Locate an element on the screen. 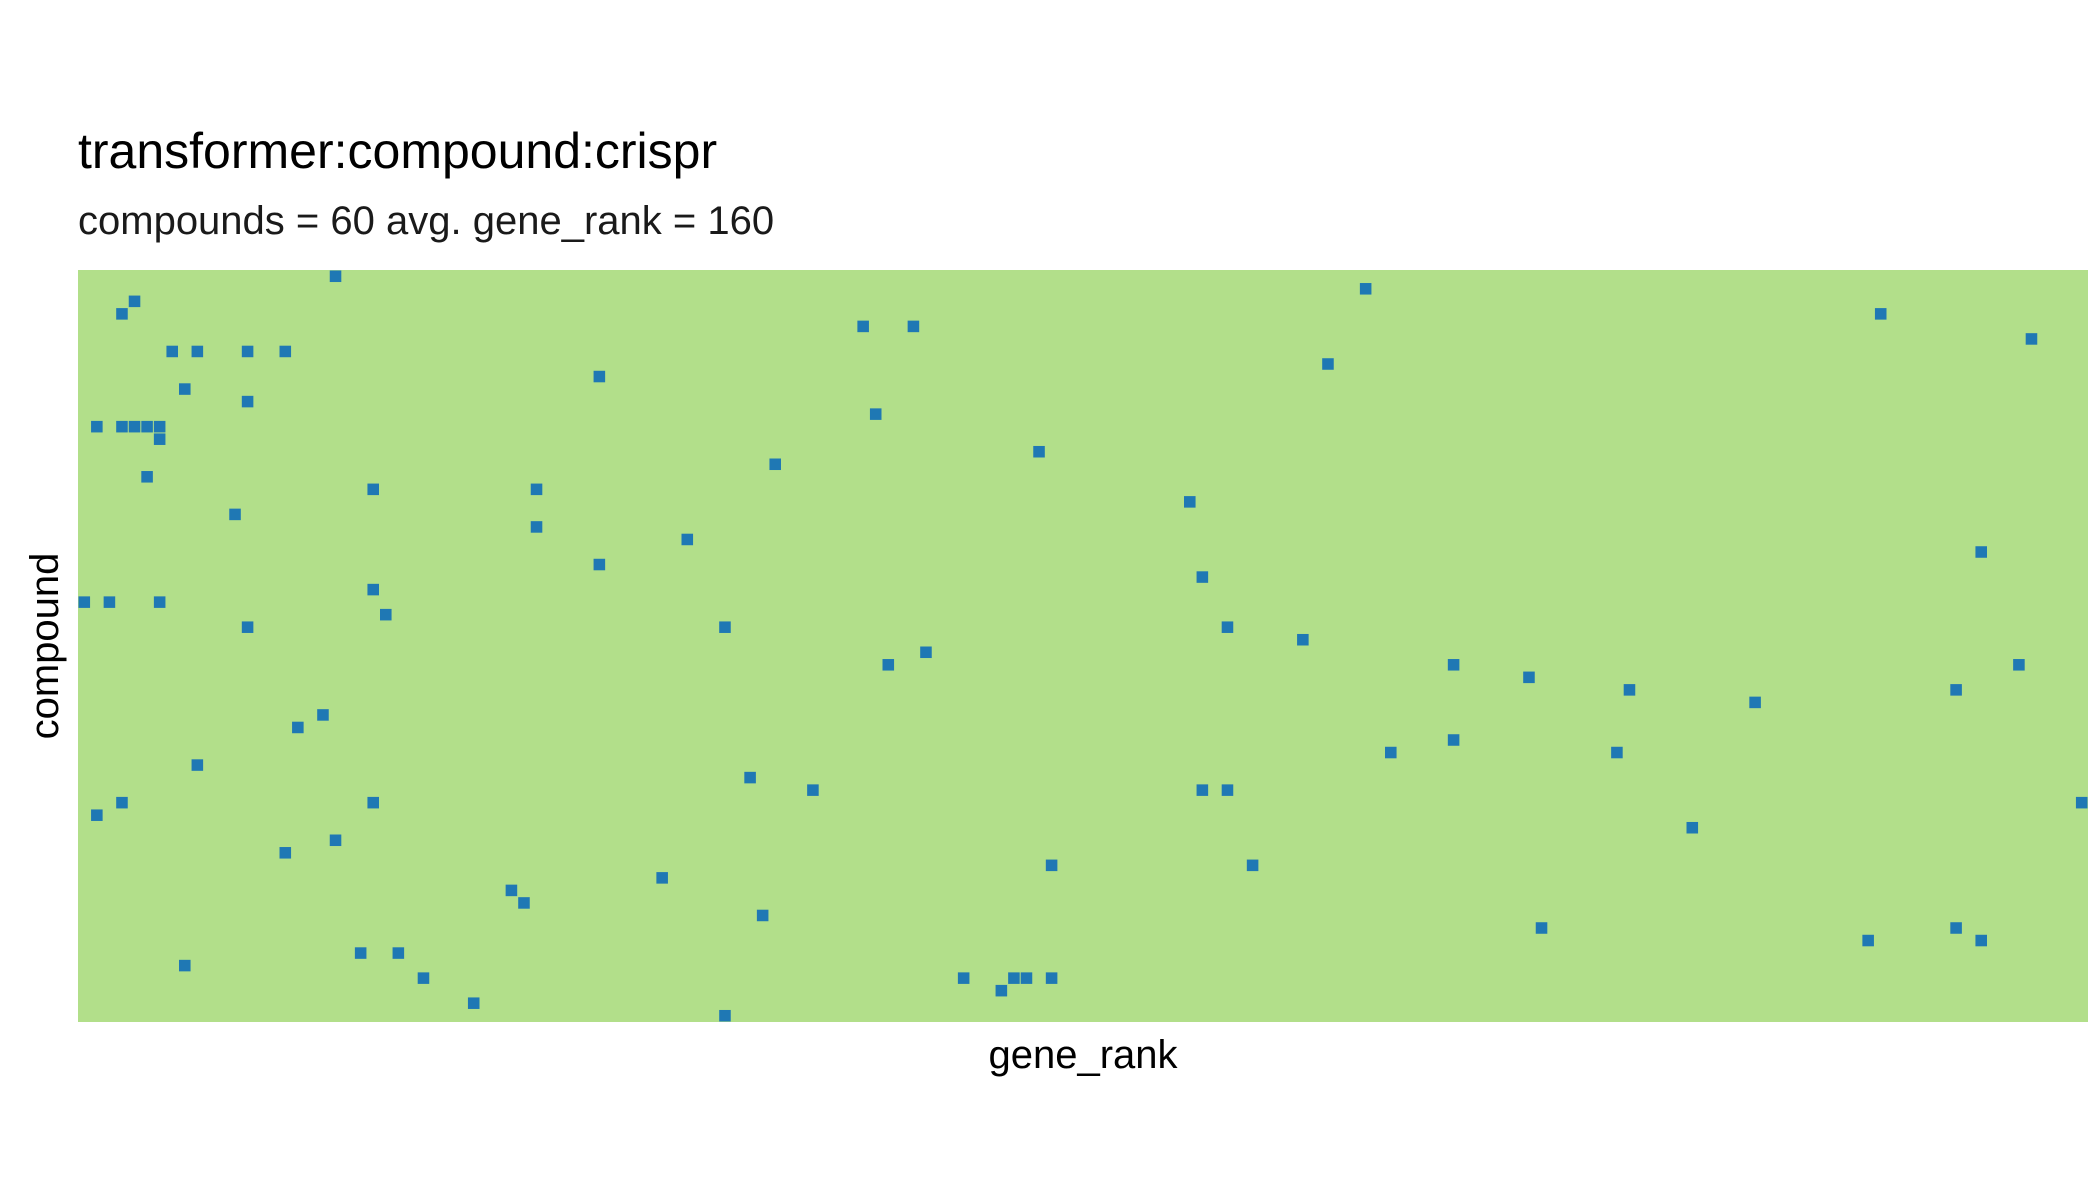 The image size is (2099, 1200). x-axis-label: gene_rank is located at coordinates (1083, 1055).